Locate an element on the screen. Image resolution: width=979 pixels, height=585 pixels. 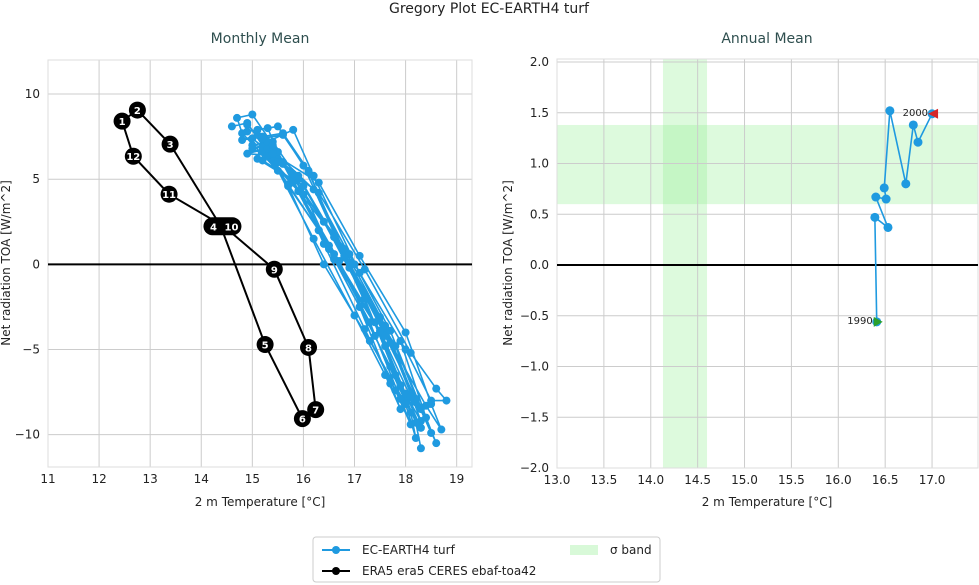
obs-month-label: 4 is located at coordinates (213, 227).